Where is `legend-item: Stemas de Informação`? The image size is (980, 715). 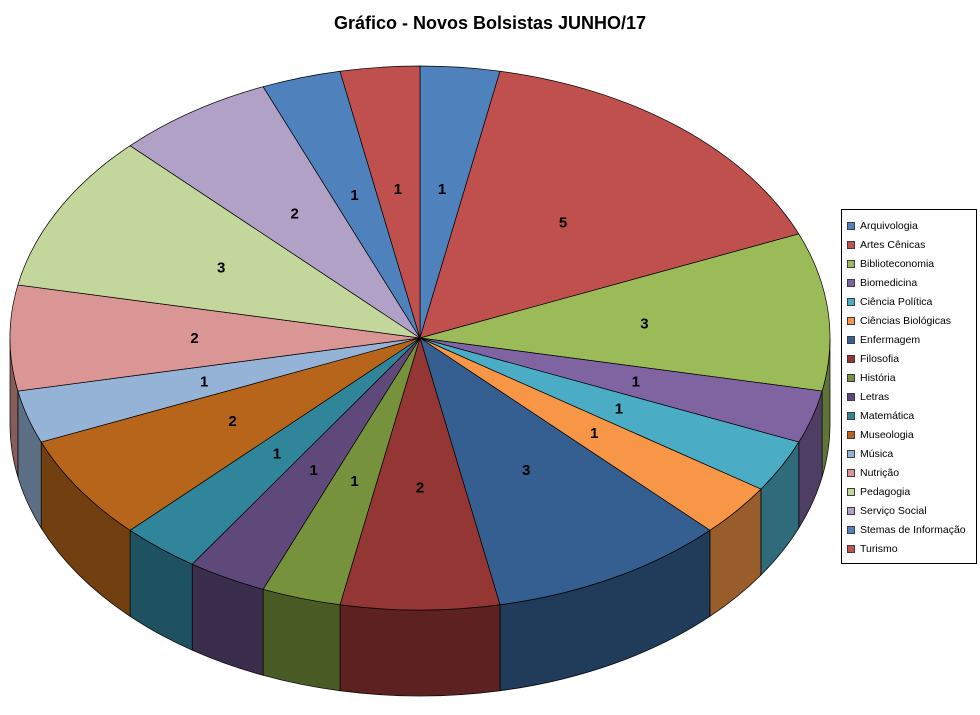 legend-item: Stemas de Informação is located at coordinates (909, 529).